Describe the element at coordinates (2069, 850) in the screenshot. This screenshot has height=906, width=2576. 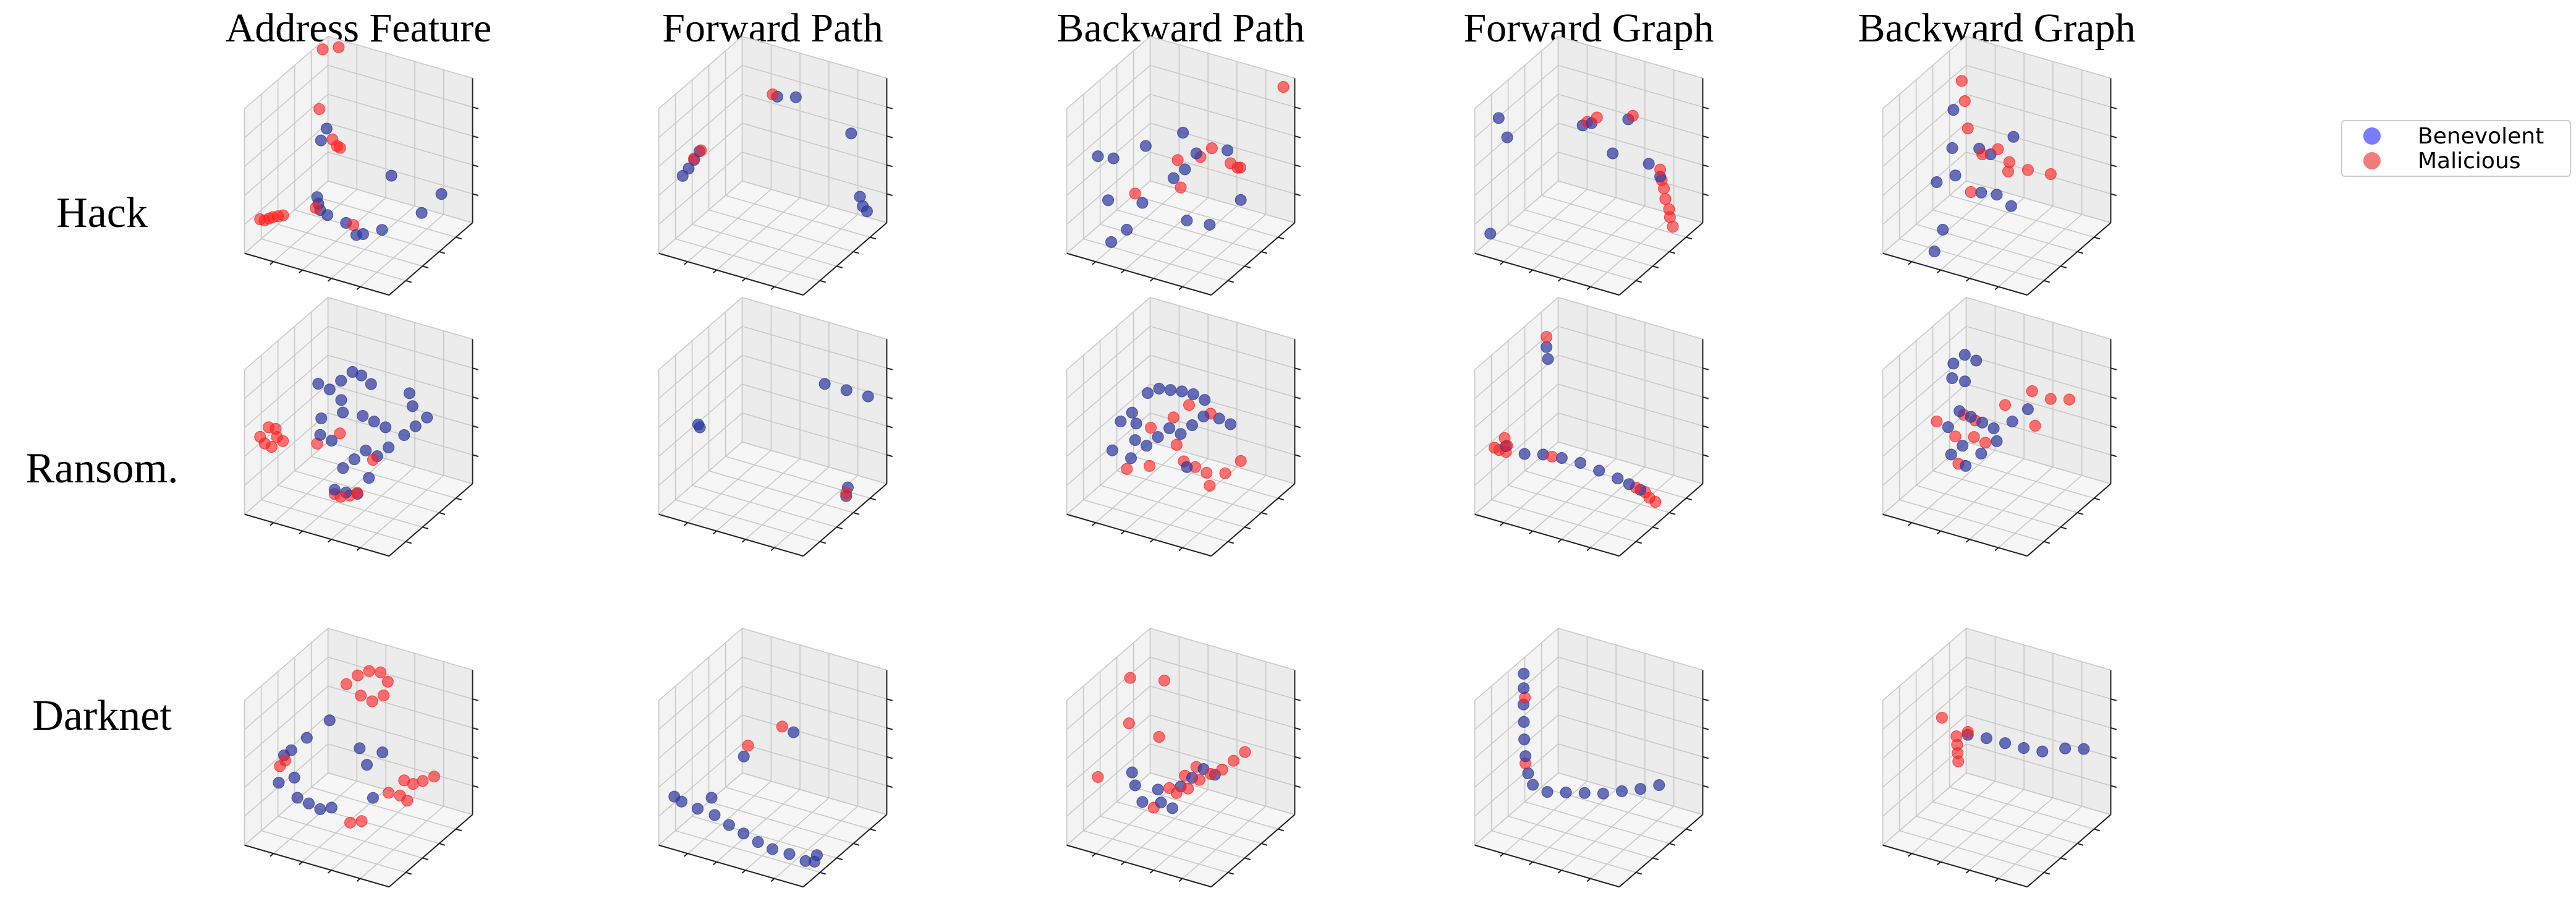
I see `y-axis` at that location.